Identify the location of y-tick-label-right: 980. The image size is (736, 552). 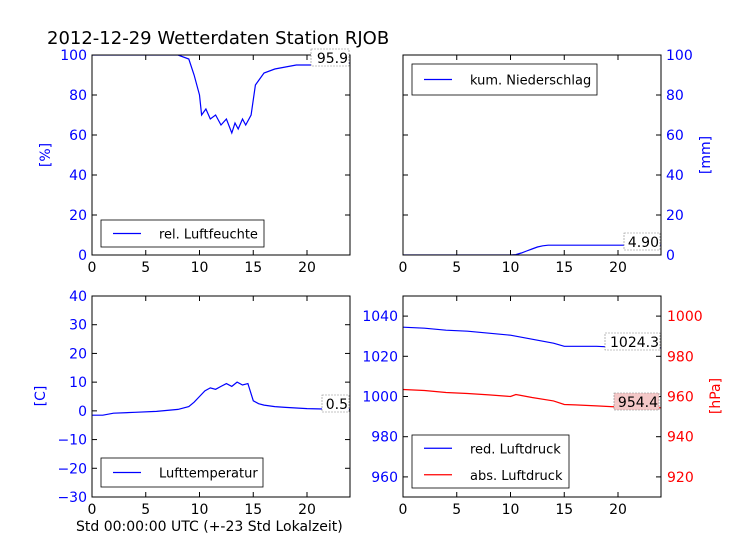
(680, 357).